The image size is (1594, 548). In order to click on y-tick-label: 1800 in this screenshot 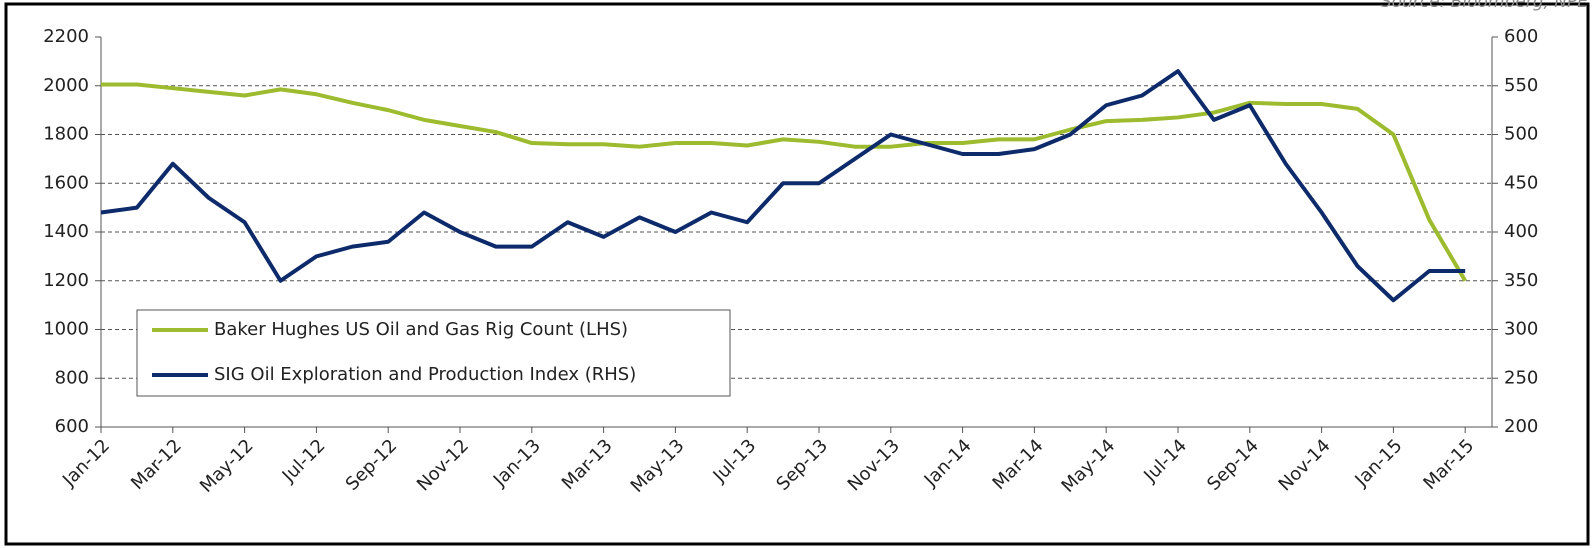, I will do `click(66, 134)`.